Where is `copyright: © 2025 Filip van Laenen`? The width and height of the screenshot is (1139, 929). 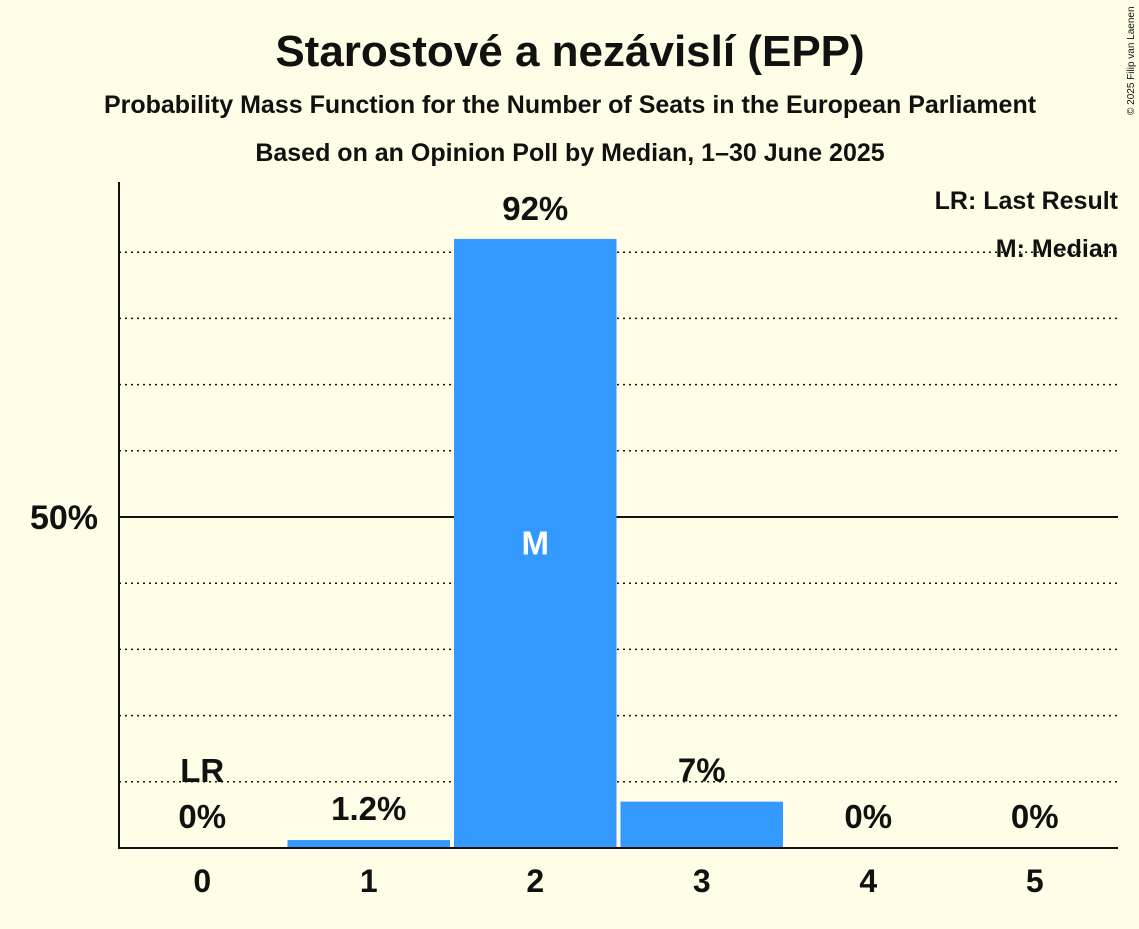
copyright: © 2025 Filip van Laenen is located at coordinates (1131, 60).